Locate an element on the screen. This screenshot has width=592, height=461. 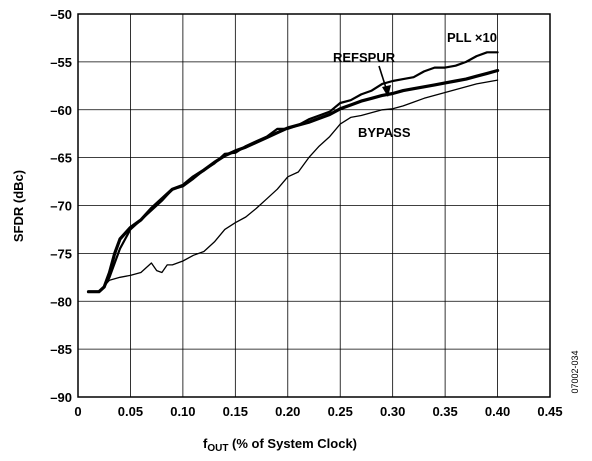
series-label-pll: PLL ×10 is located at coordinates (472, 37).